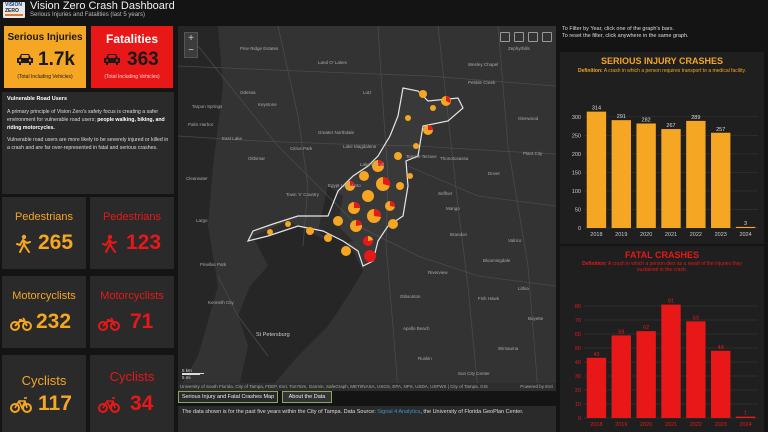 The width and height of the screenshot is (768, 432). I want to click on place-label: Brandon, so click(459, 234).